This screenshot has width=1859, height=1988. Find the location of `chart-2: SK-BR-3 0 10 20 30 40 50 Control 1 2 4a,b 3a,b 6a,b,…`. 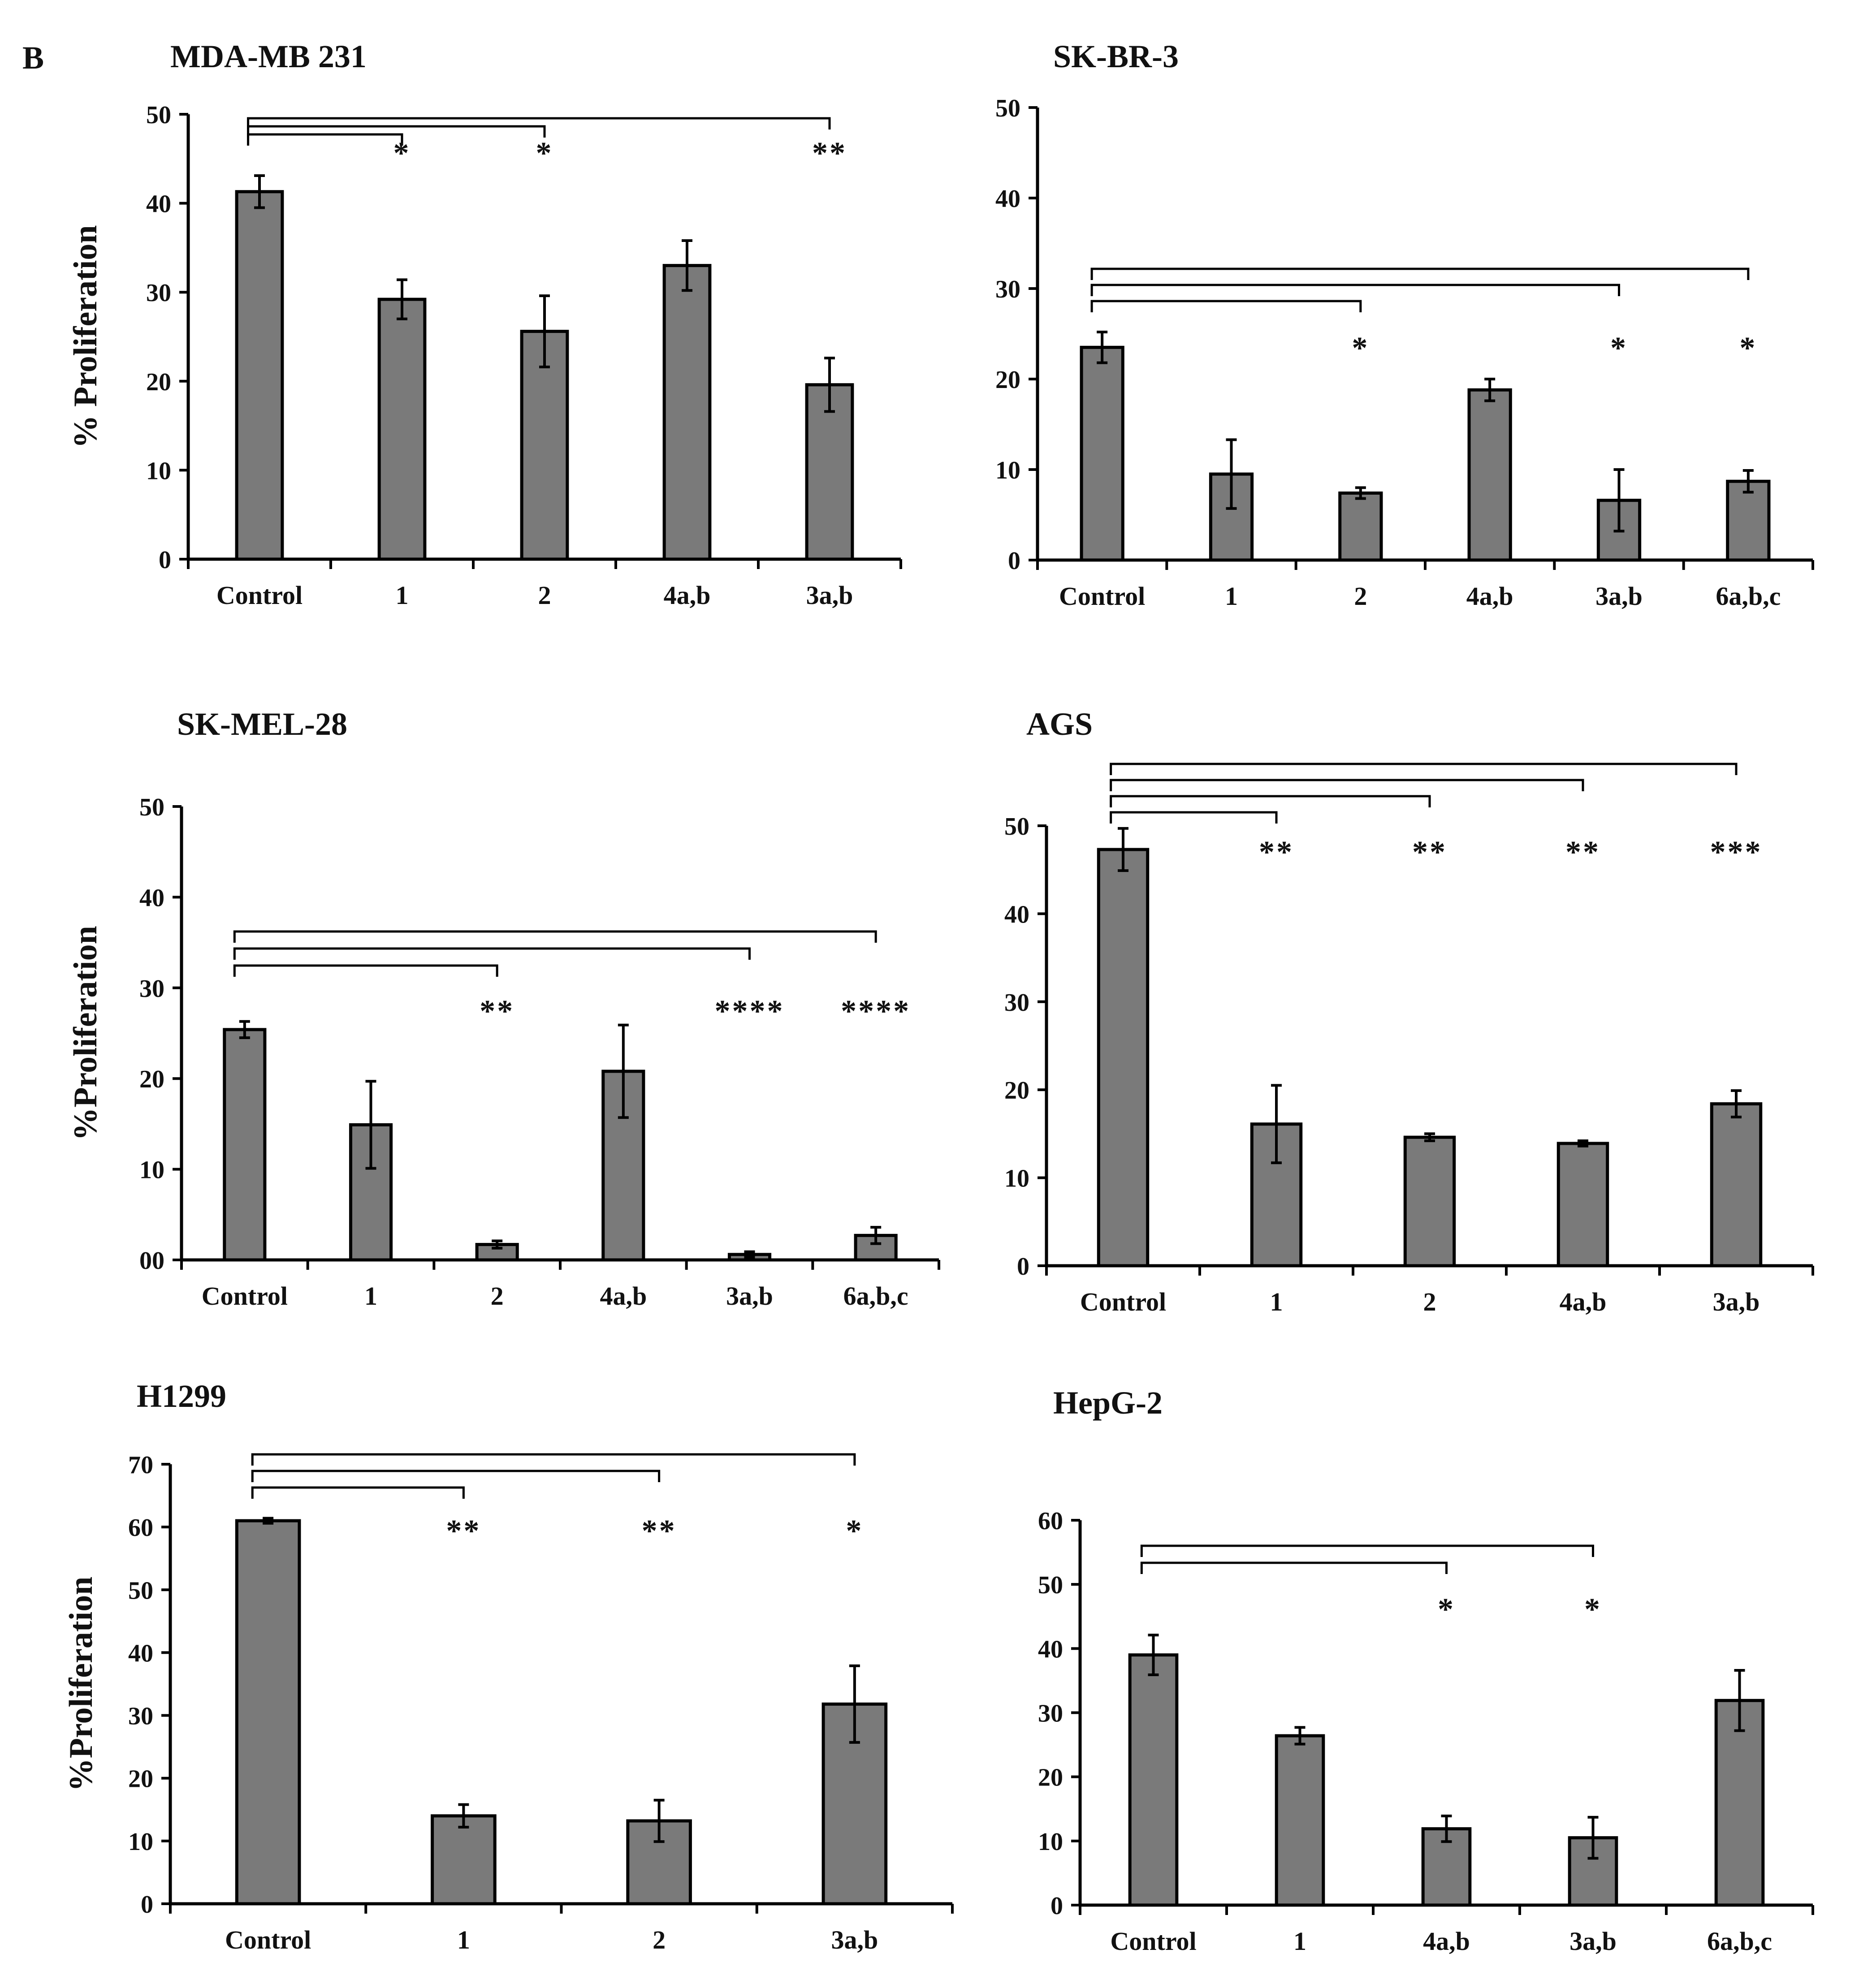

chart-2: SK-BR-3 0 10 20 30 40 50 Control 1 2 4a,b 3a,b 6a,b,… is located at coordinates (1405, 325).